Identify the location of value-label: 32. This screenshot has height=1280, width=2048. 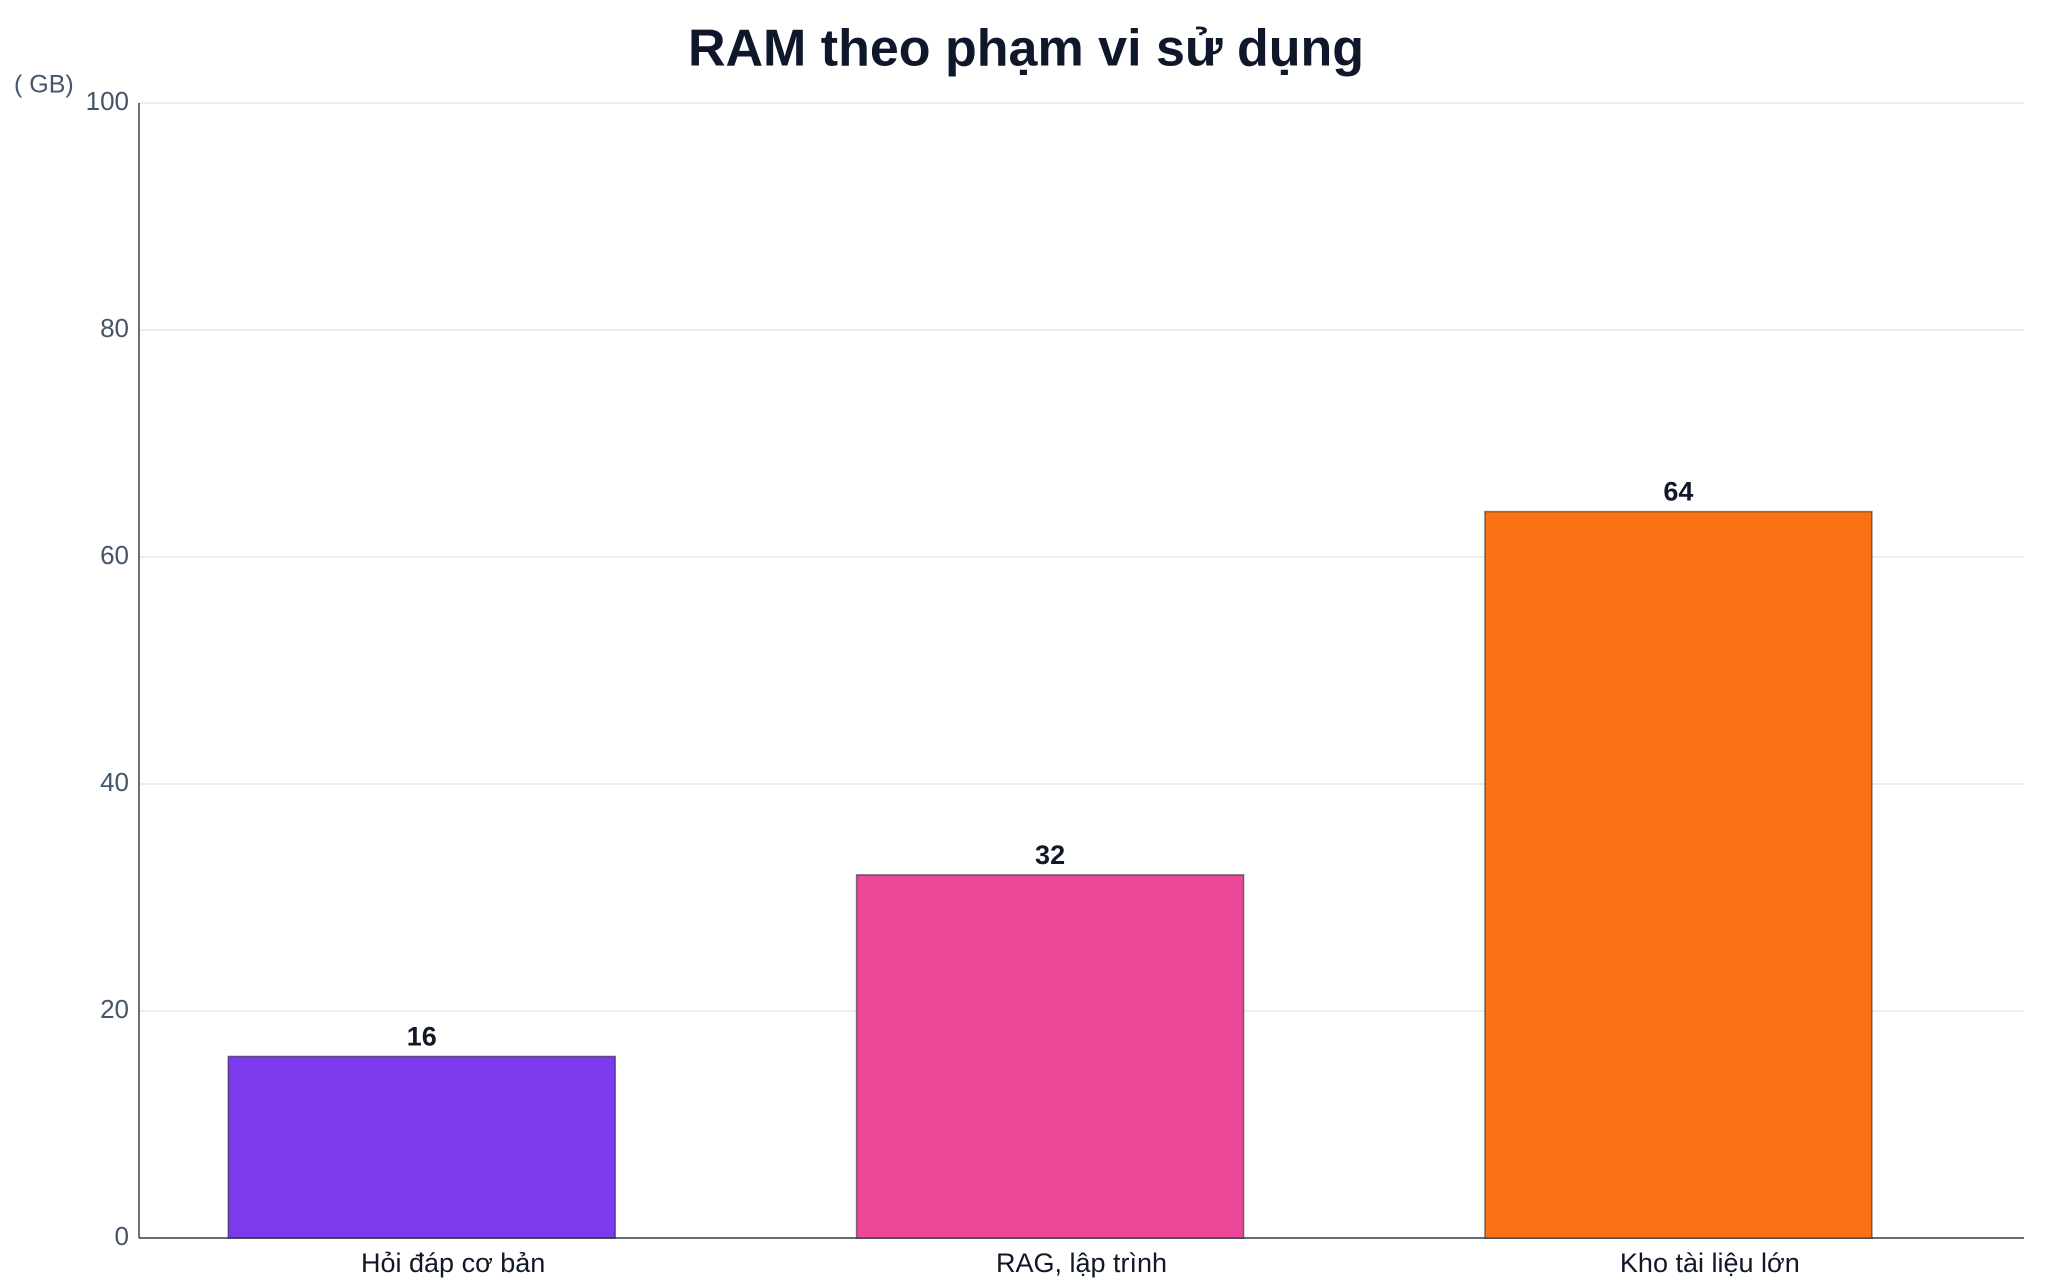
(1050, 855).